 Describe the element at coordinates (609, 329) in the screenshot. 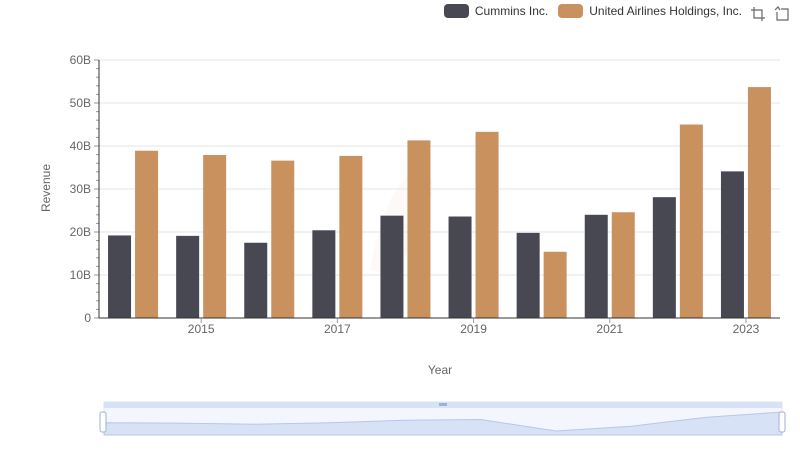

I see `x-tick-label: 2021` at that location.